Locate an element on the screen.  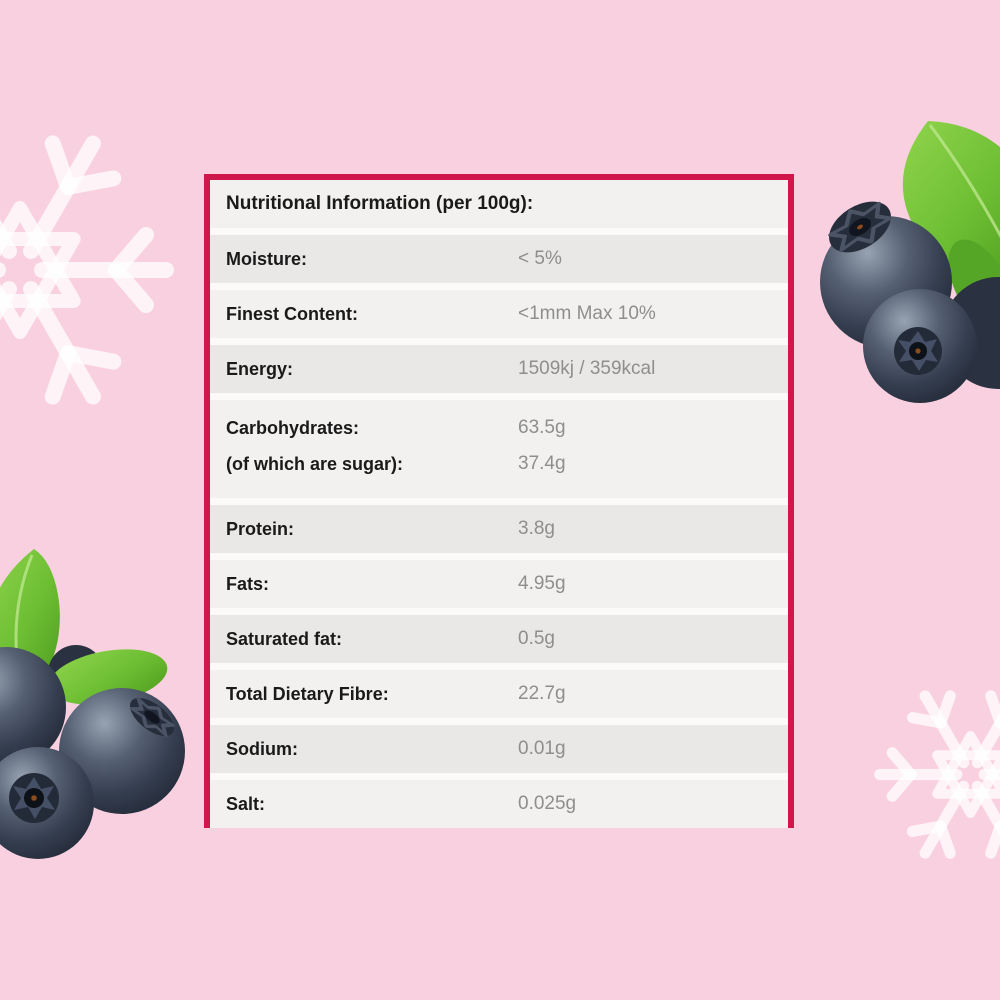
table-row: Salt: 0.025g is located at coordinates (499, 804).